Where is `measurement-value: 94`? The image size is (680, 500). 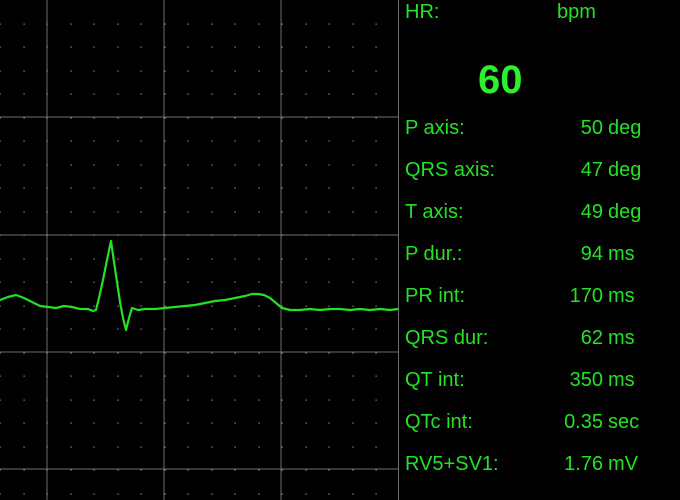 measurement-value: 94 is located at coordinates (592, 254).